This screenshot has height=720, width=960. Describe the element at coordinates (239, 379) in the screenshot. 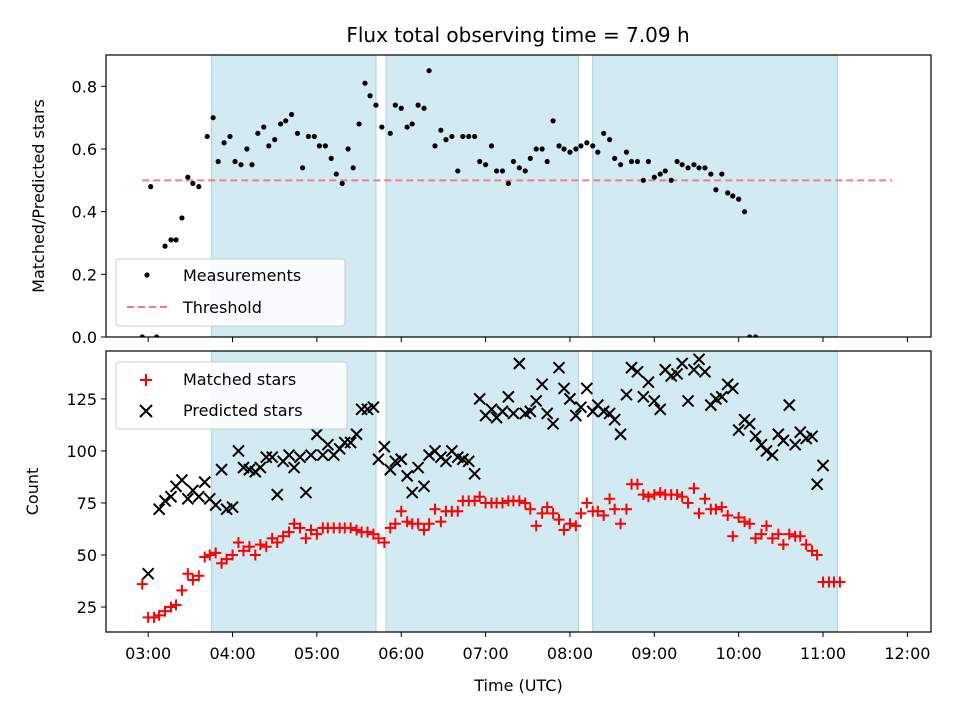

I see `legend-label-matched: Matched stars` at that location.